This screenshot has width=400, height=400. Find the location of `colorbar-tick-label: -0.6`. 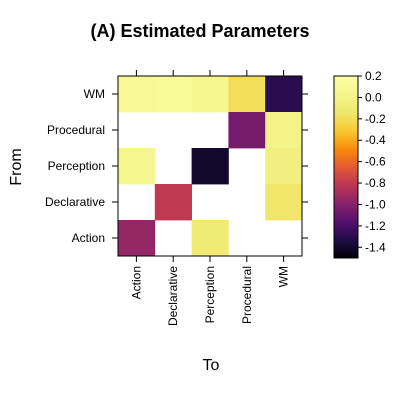

colorbar-tick-label: -0.6 is located at coordinates (375, 162).